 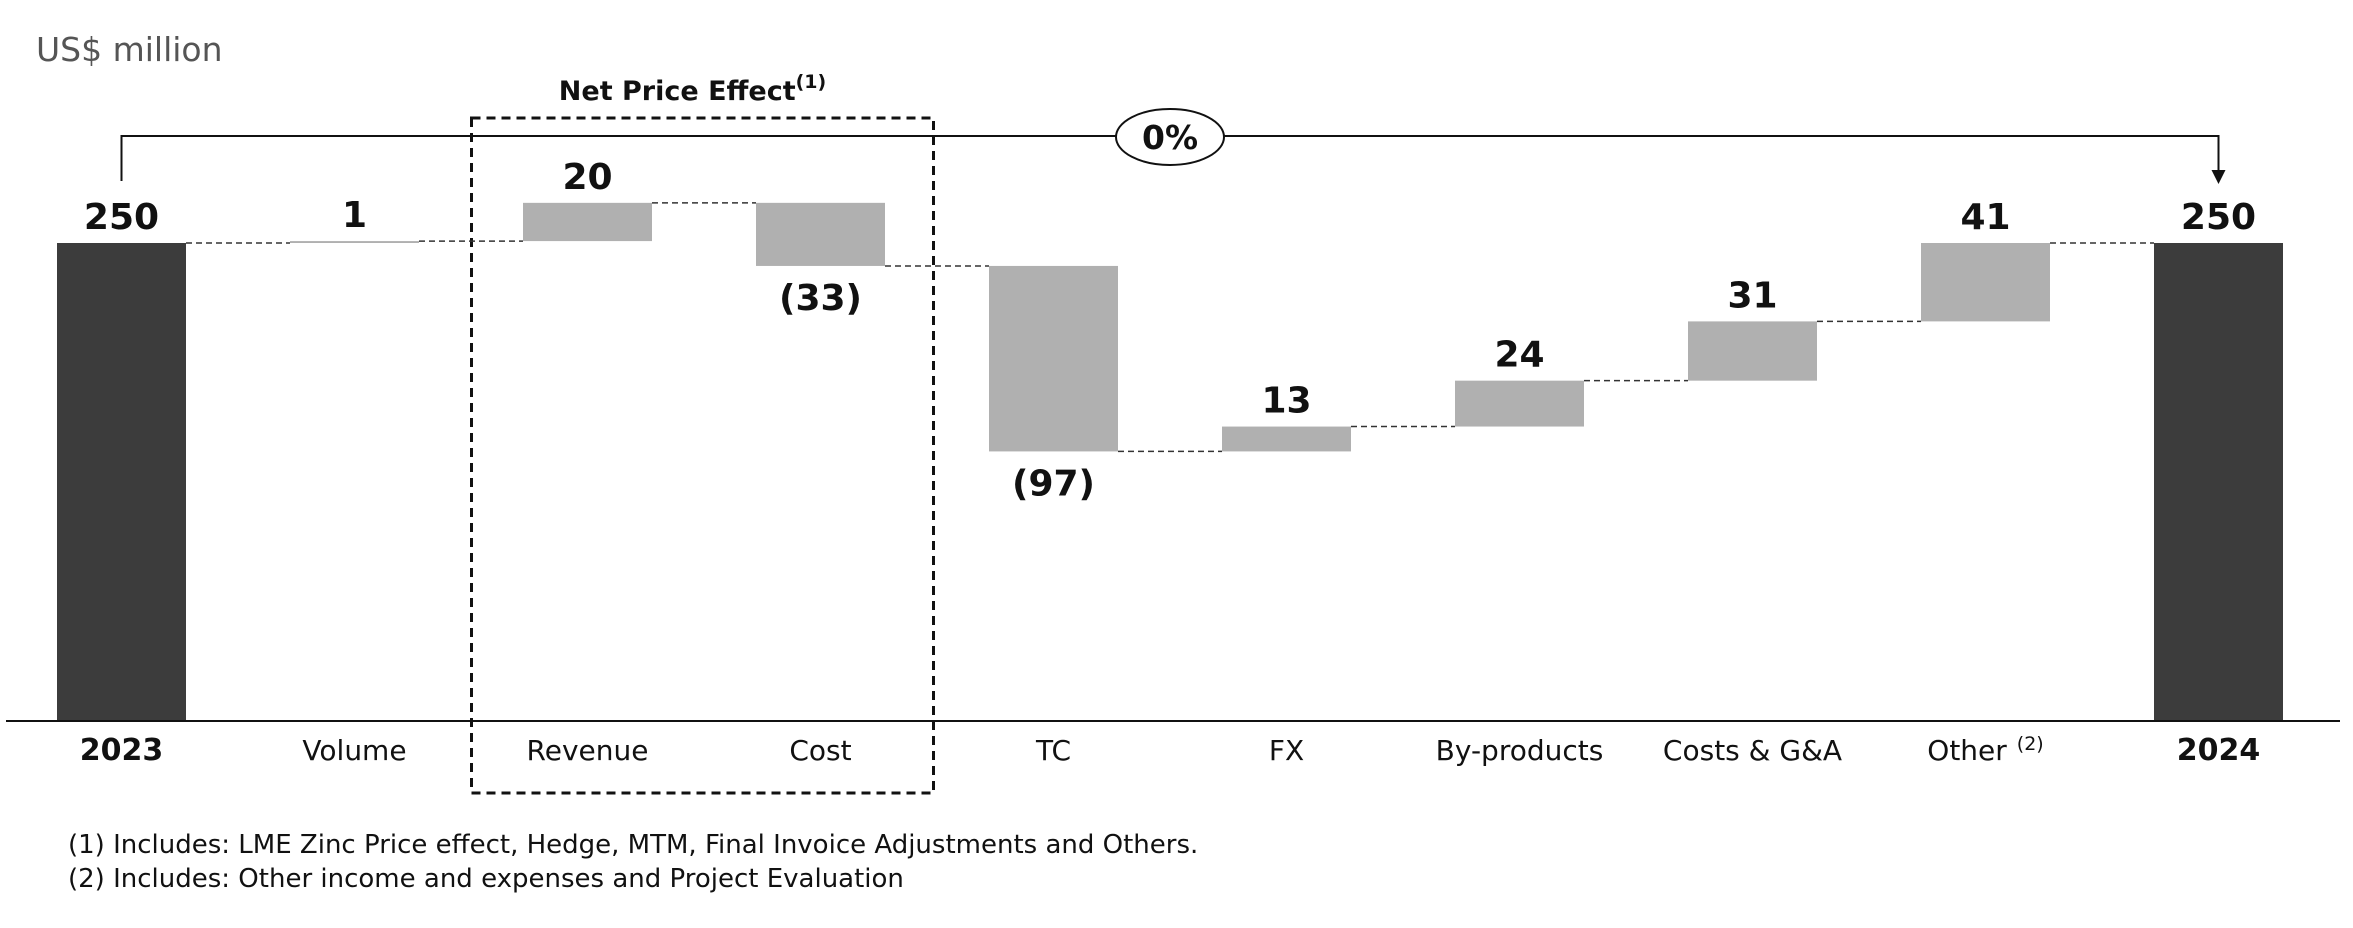 I want to click on category-label: Volume, so click(x=354, y=750).